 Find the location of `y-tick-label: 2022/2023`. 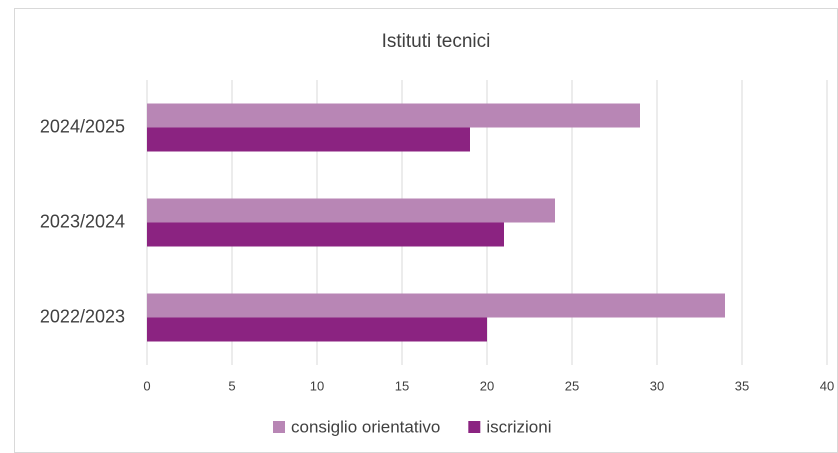

y-tick-label: 2022/2023 is located at coordinates (82, 316).